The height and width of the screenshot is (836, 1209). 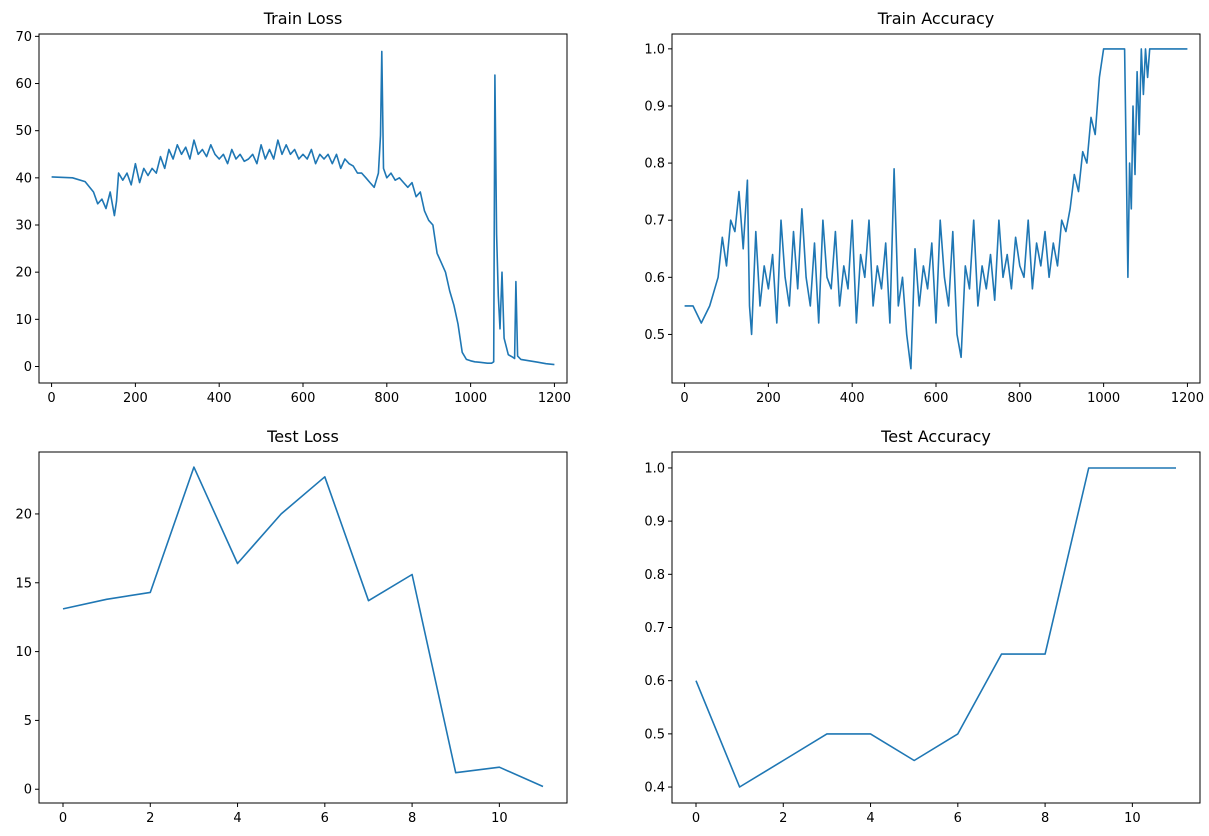 What do you see at coordinates (768, 398) in the screenshot?
I see `train-accuracy-x-tick-label: 200` at bounding box center [768, 398].